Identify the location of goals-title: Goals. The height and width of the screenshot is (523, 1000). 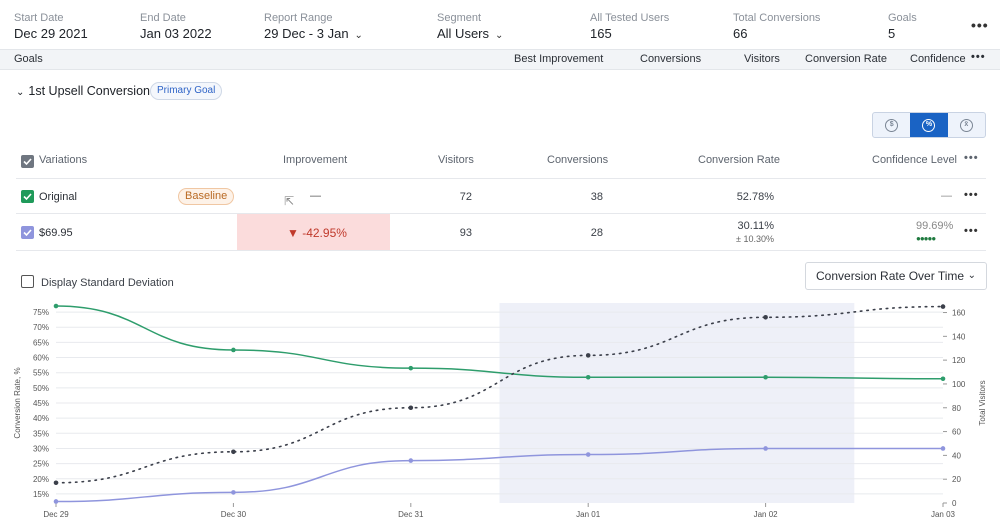
(28, 59).